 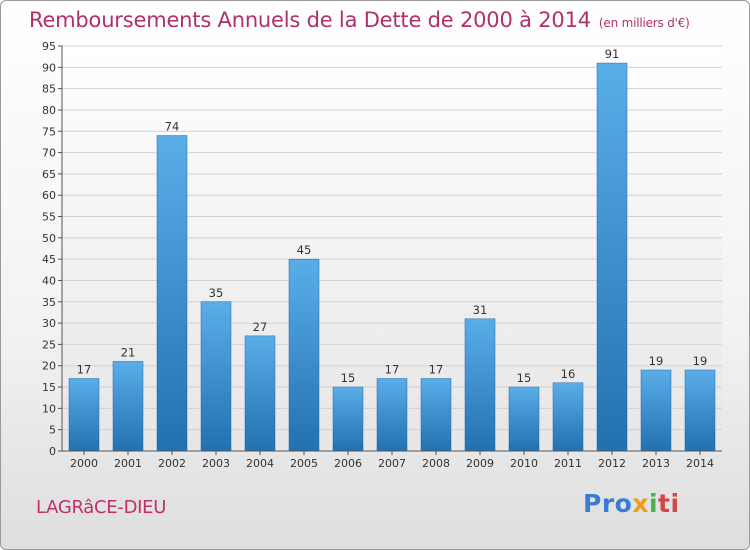 I want to click on y-tick-label: 60, so click(x=49, y=195).